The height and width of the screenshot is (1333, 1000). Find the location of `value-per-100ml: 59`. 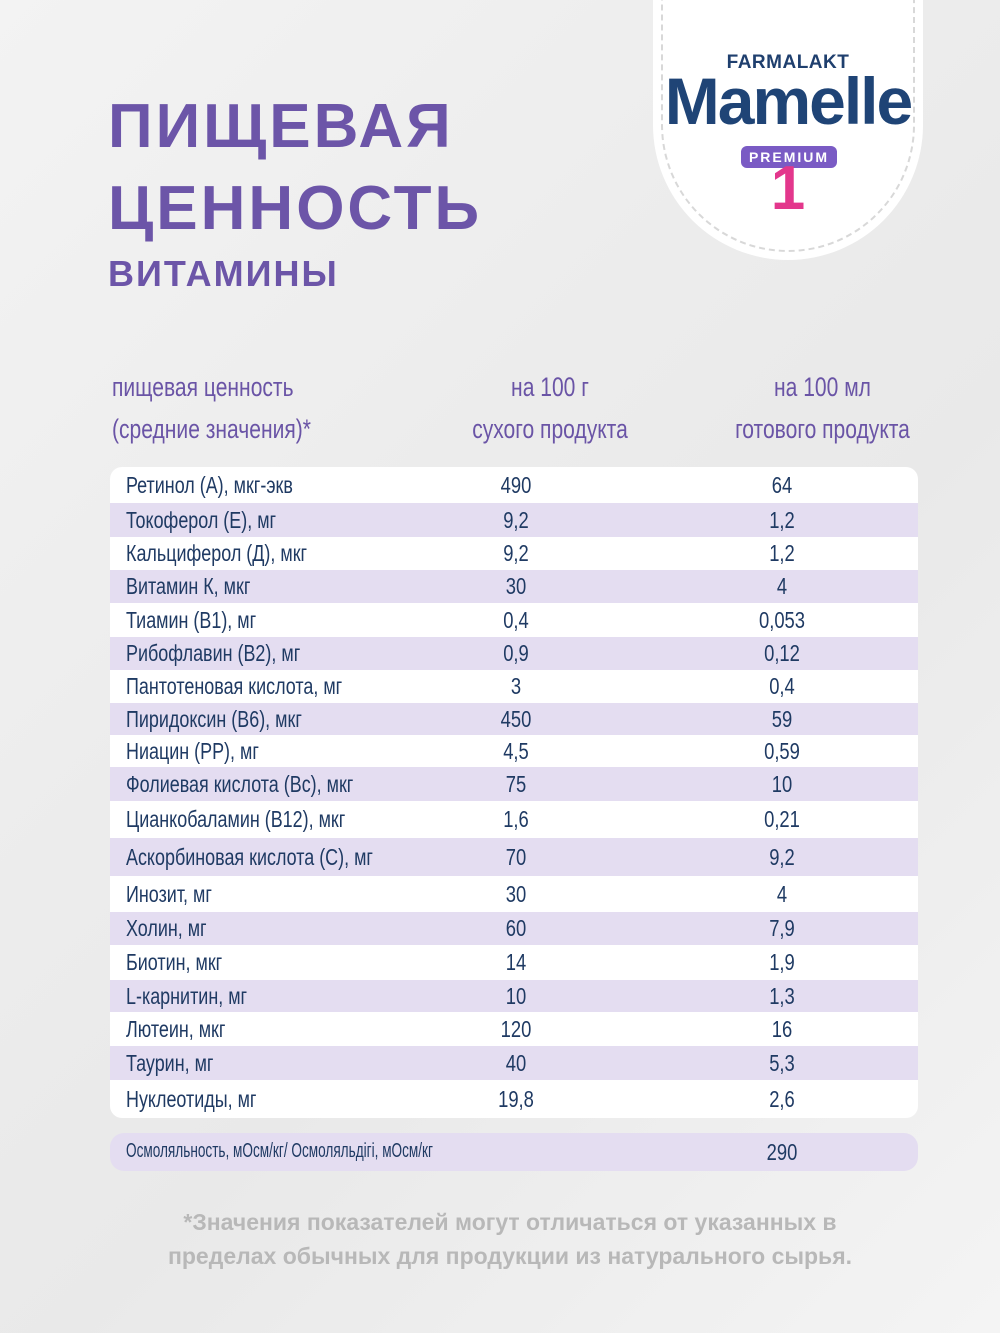

value-per-100ml: 59 is located at coordinates (782, 718).